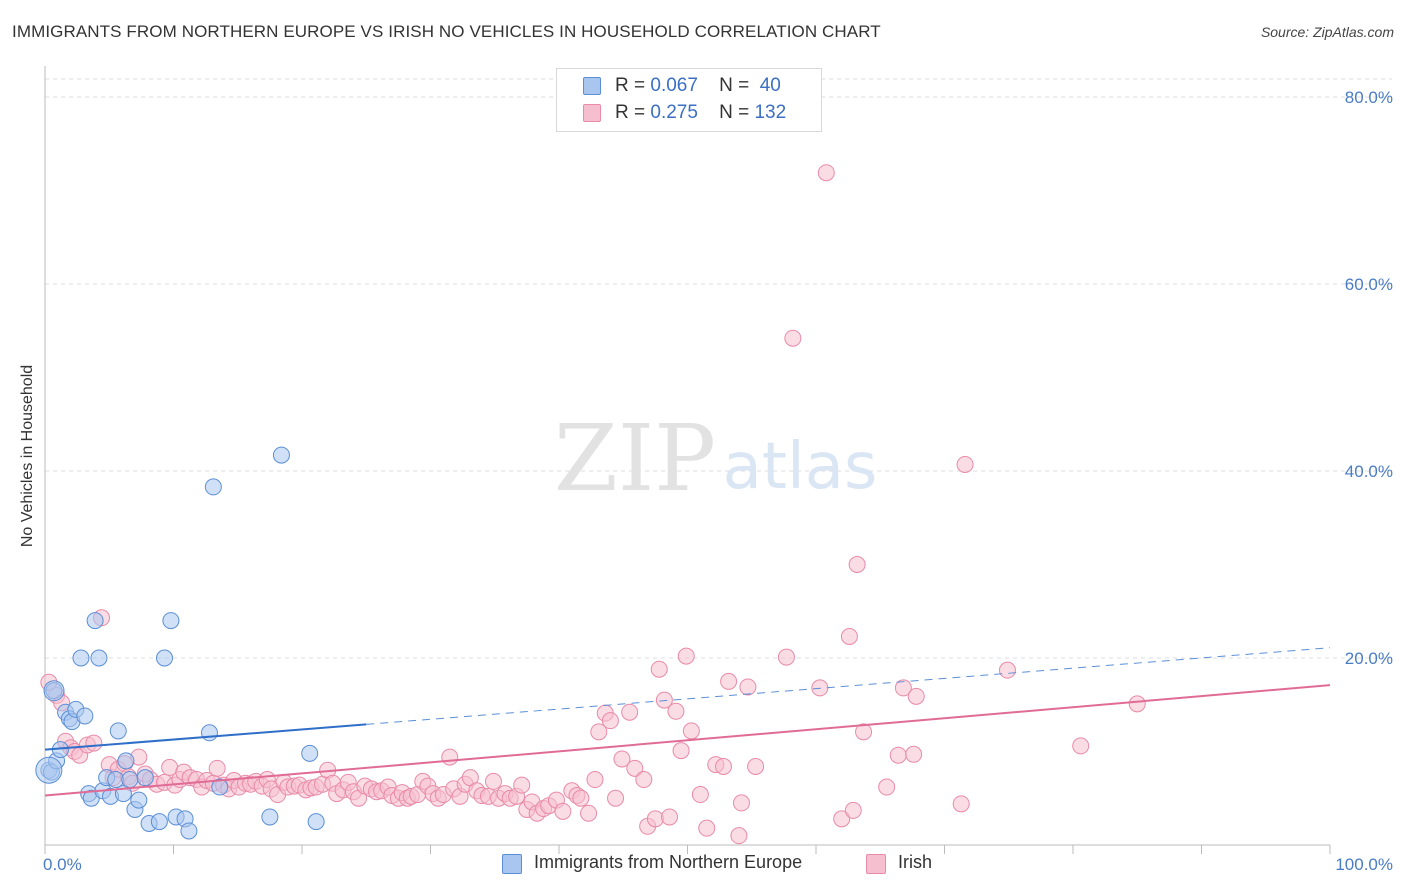 This screenshot has height=892, width=1406. Describe the element at coordinates (1369, 471) in the screenshot. I see `y-tick-label: 40.0%` at that location.